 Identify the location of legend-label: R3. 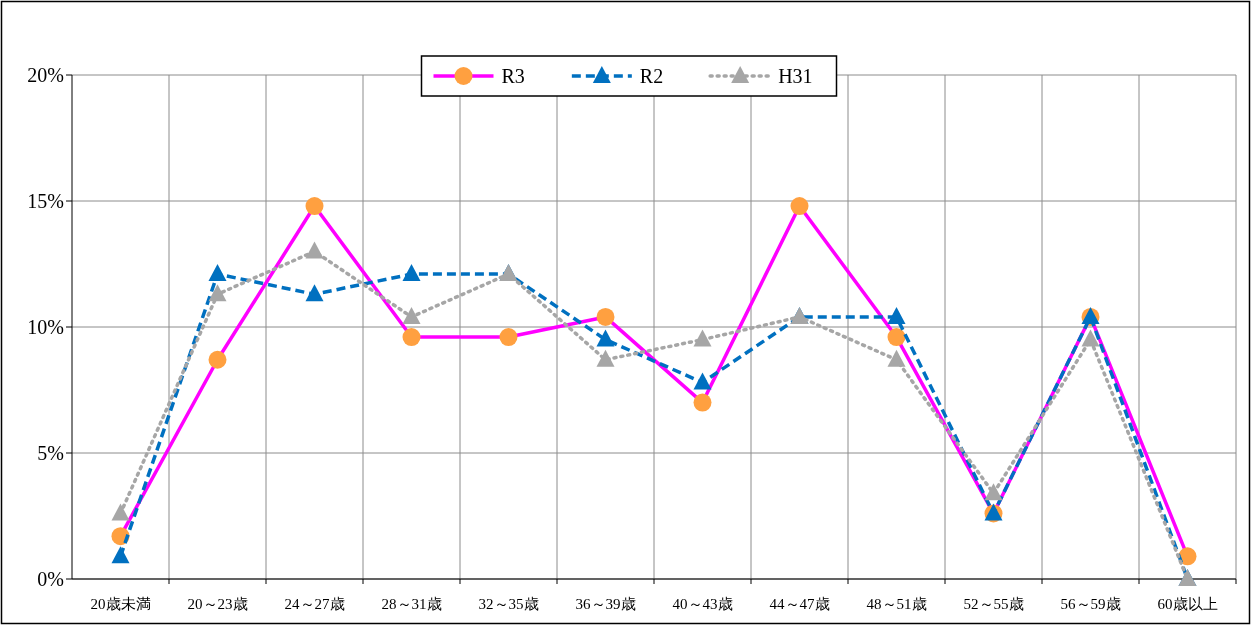
(513, 76).